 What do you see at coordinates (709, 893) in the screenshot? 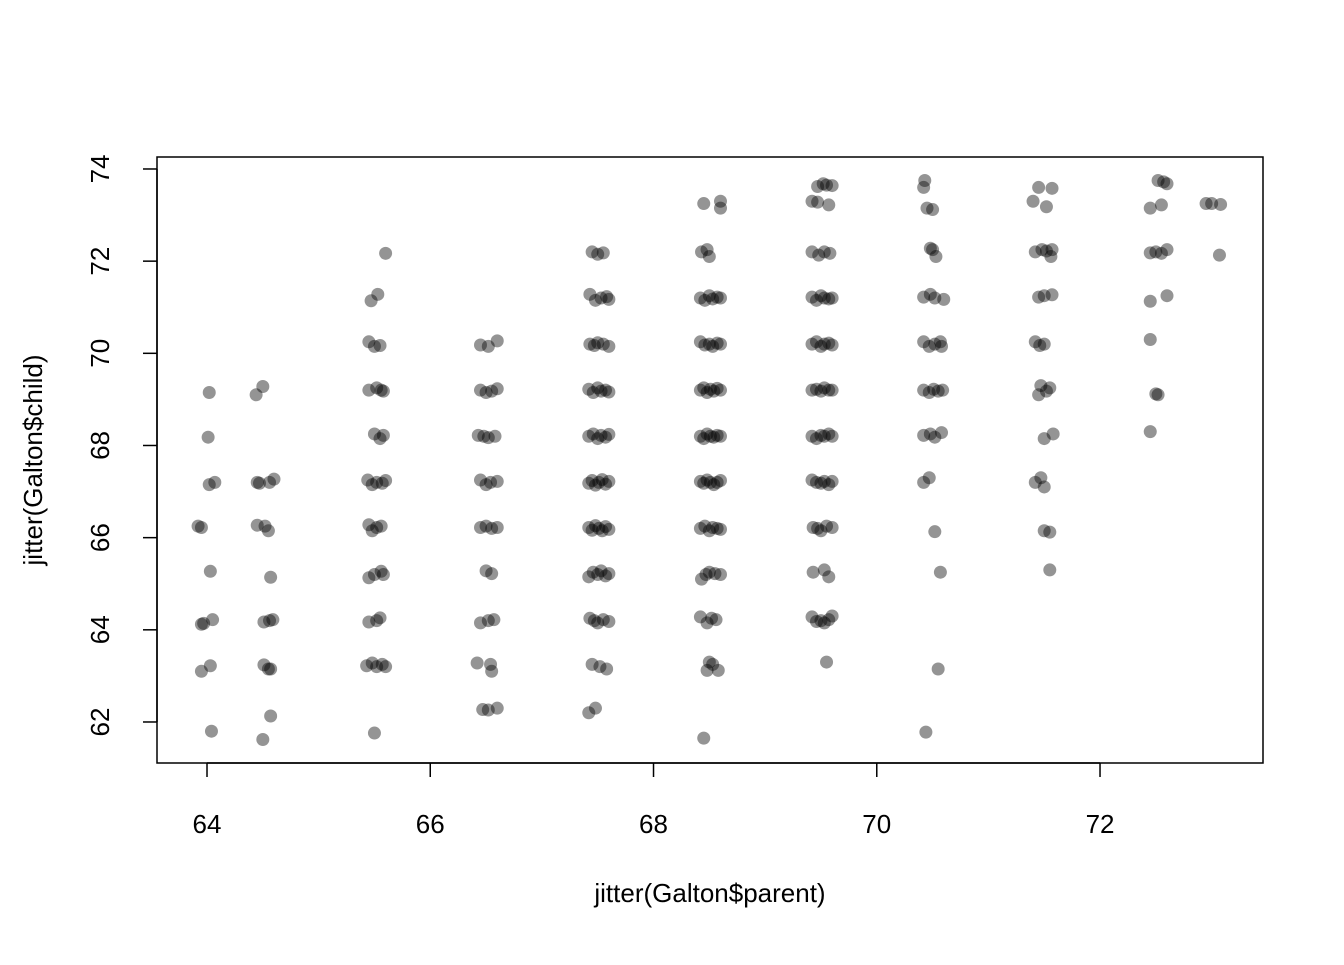
I see `x-axis-label: jitter(Galton$parent)` at bounding box center [709, 893].